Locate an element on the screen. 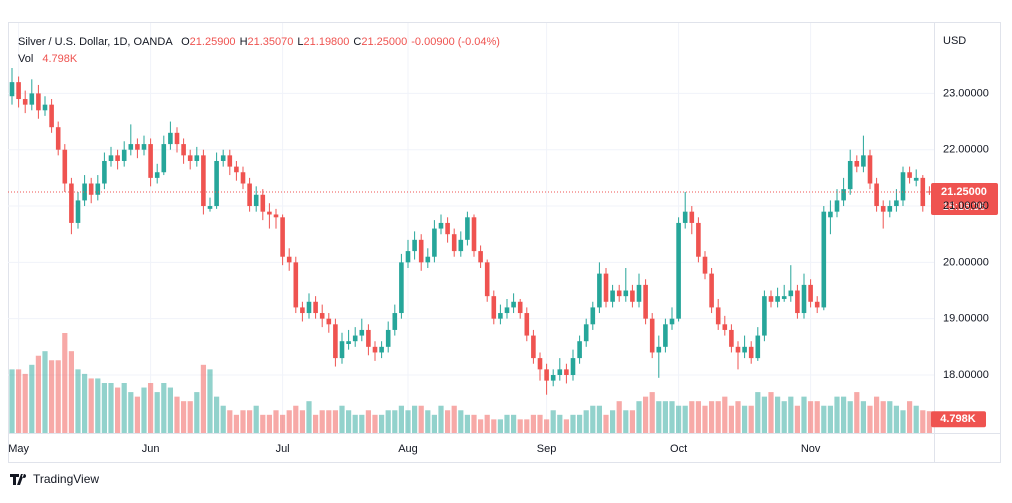 This screenshot has width=1012, height=503. last-price-box is located at coordinates (964, 198).